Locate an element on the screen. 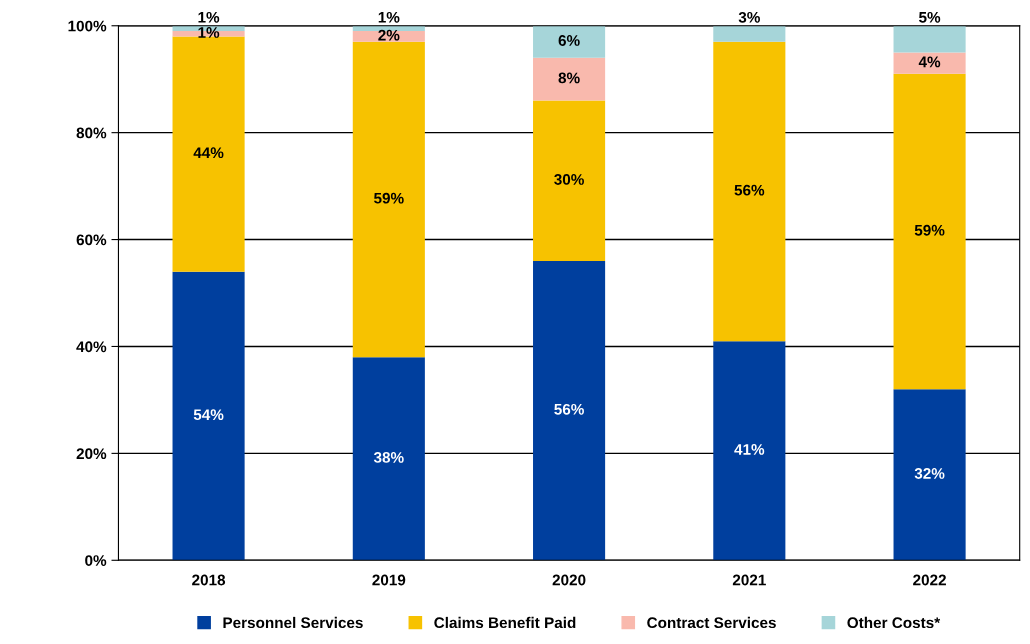 Image resolution: width=1030 pixels, height=644 pixels. y-tick-label: 100% is located at coordinates (87, 26).